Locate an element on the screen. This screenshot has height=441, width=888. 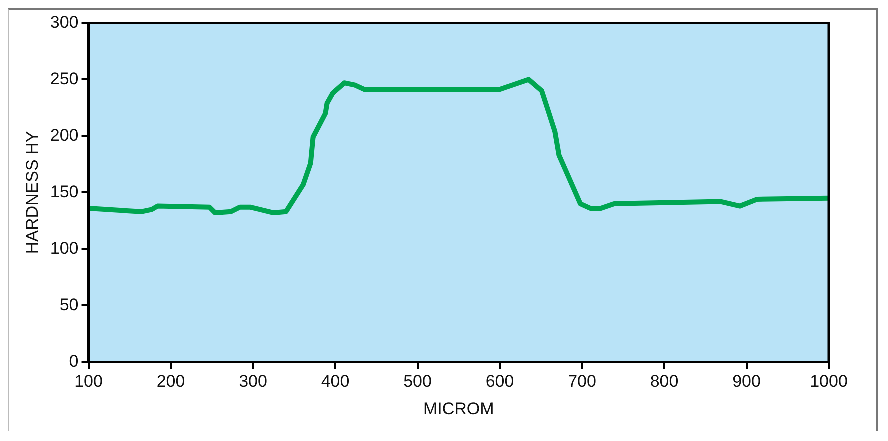
y-tick-label: 200 is located at coordinates (64, 135).